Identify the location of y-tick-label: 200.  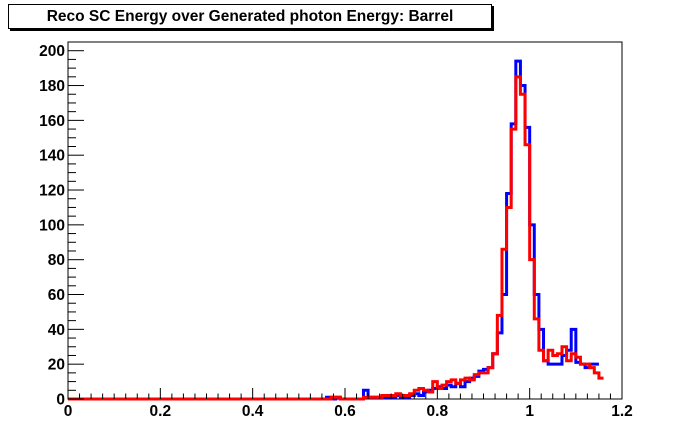
(52, 51).